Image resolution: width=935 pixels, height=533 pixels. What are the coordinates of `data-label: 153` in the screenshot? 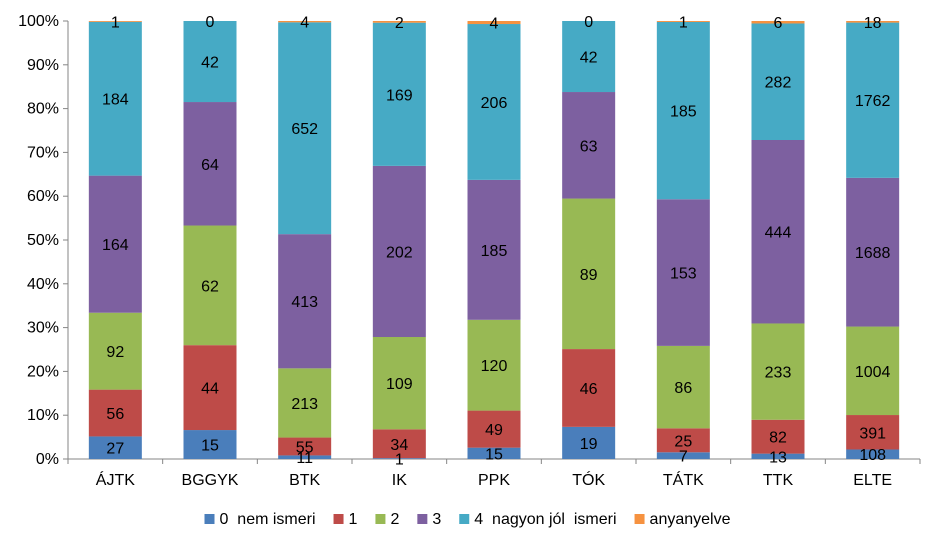 It's located at (683, 274).